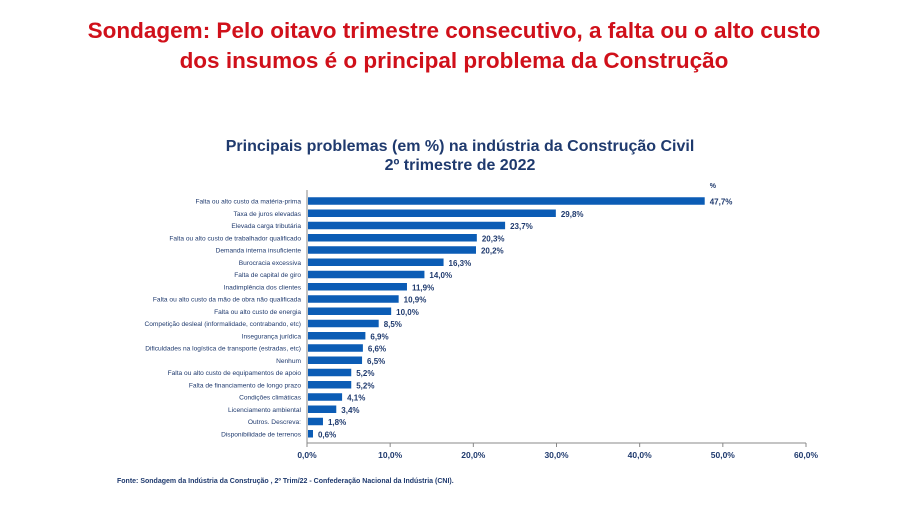  Describe the element at coordinates (492, 251) in the screenshot. I see `data-label: 20,2%` at that location.